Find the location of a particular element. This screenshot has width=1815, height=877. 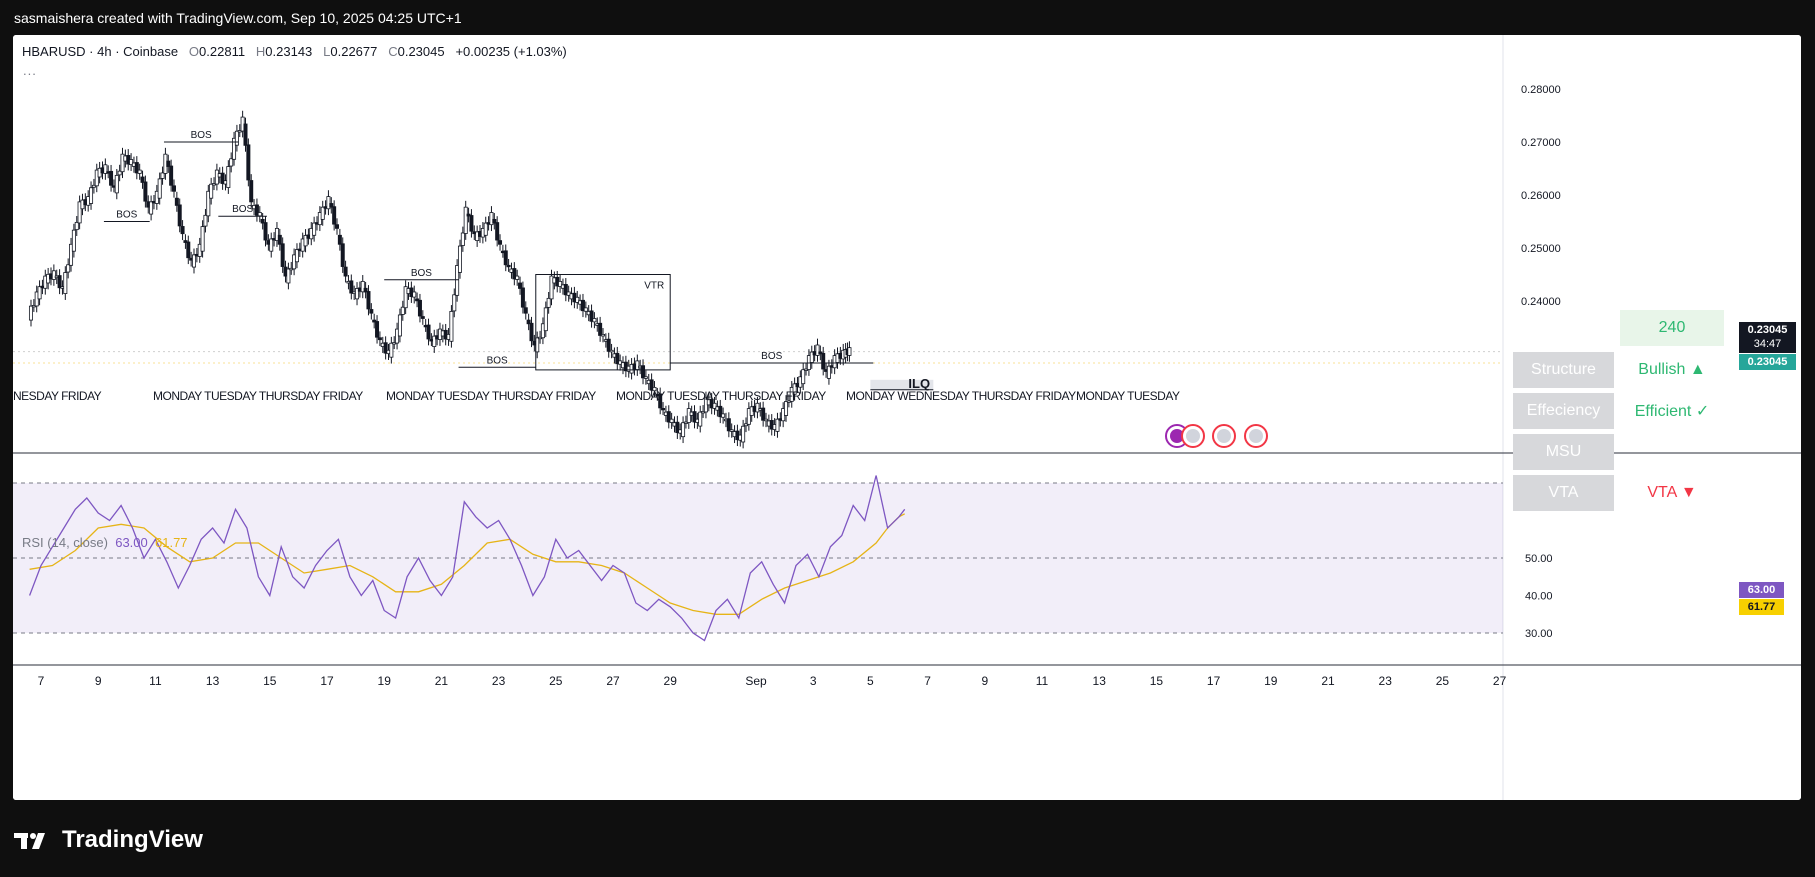

price-tick-label: 0.28000 is located at coordinates (1541, 90).